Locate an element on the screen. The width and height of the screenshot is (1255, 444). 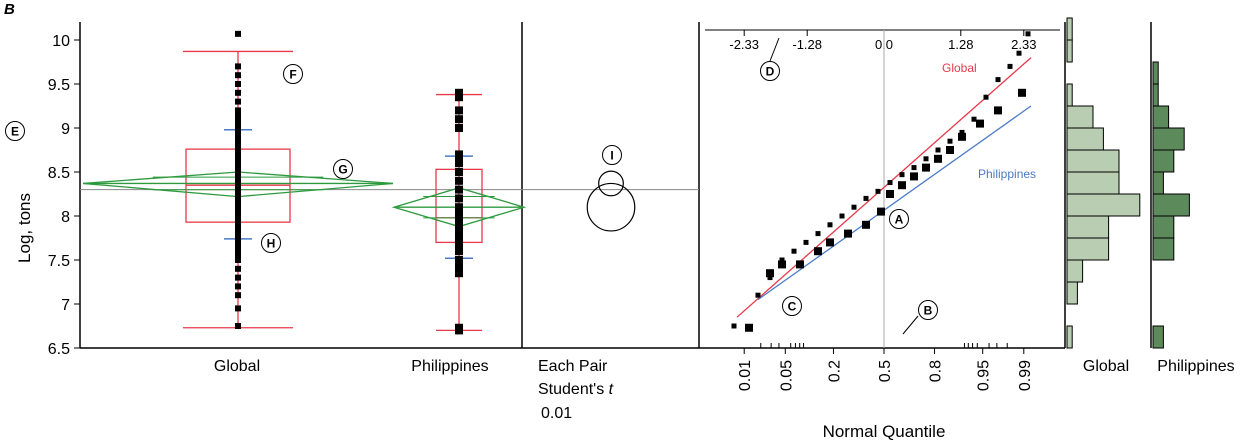
y-tick-label: 9.5 is located at coordinates (59, 85).